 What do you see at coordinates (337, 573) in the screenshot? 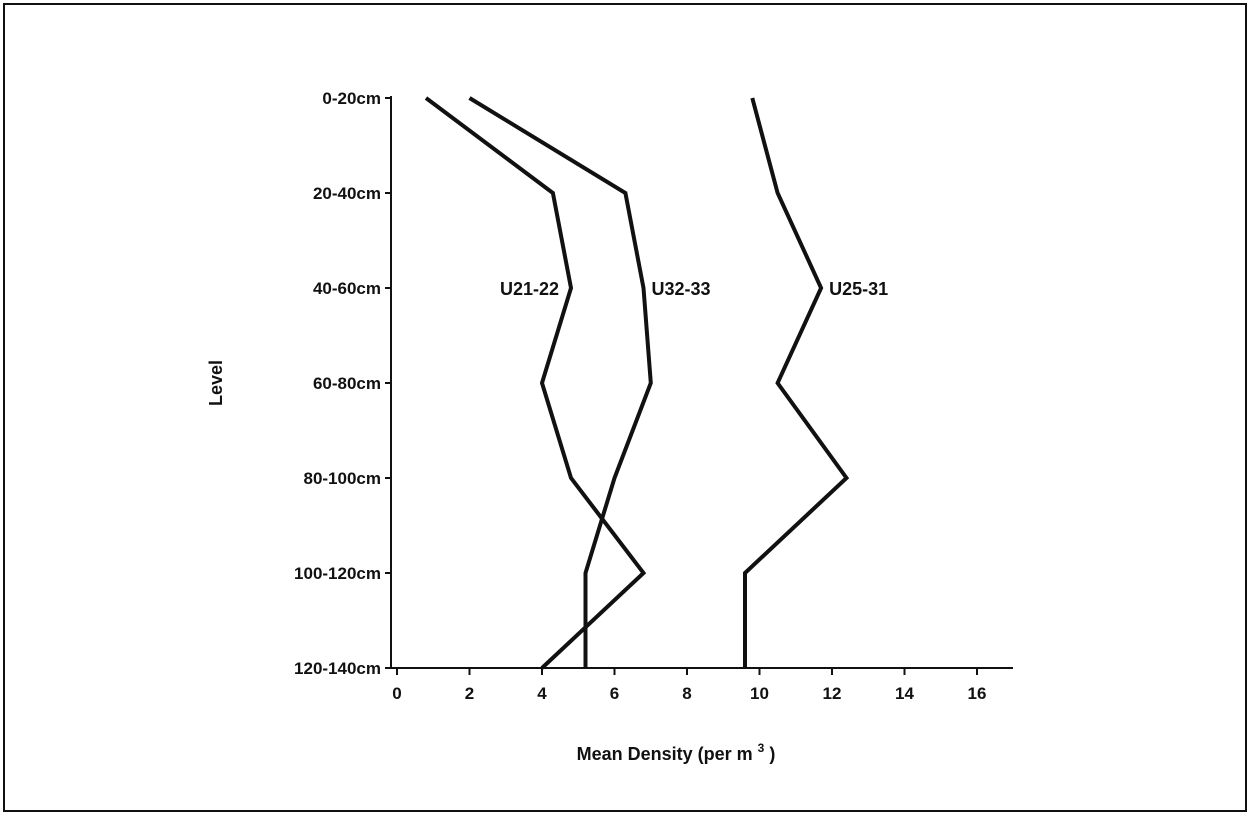
I see `y-tick-label: 100-120cm` at bounding box center [337, 573].